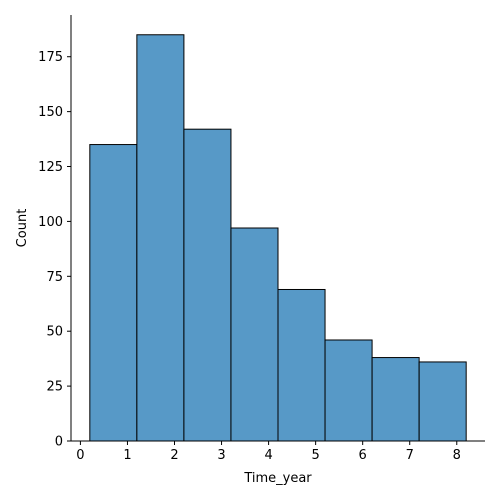  What do you see at coordinates (363, 455) in the screenshot?
I see `x-tick-label: 6` at bounding box center [363, 455].